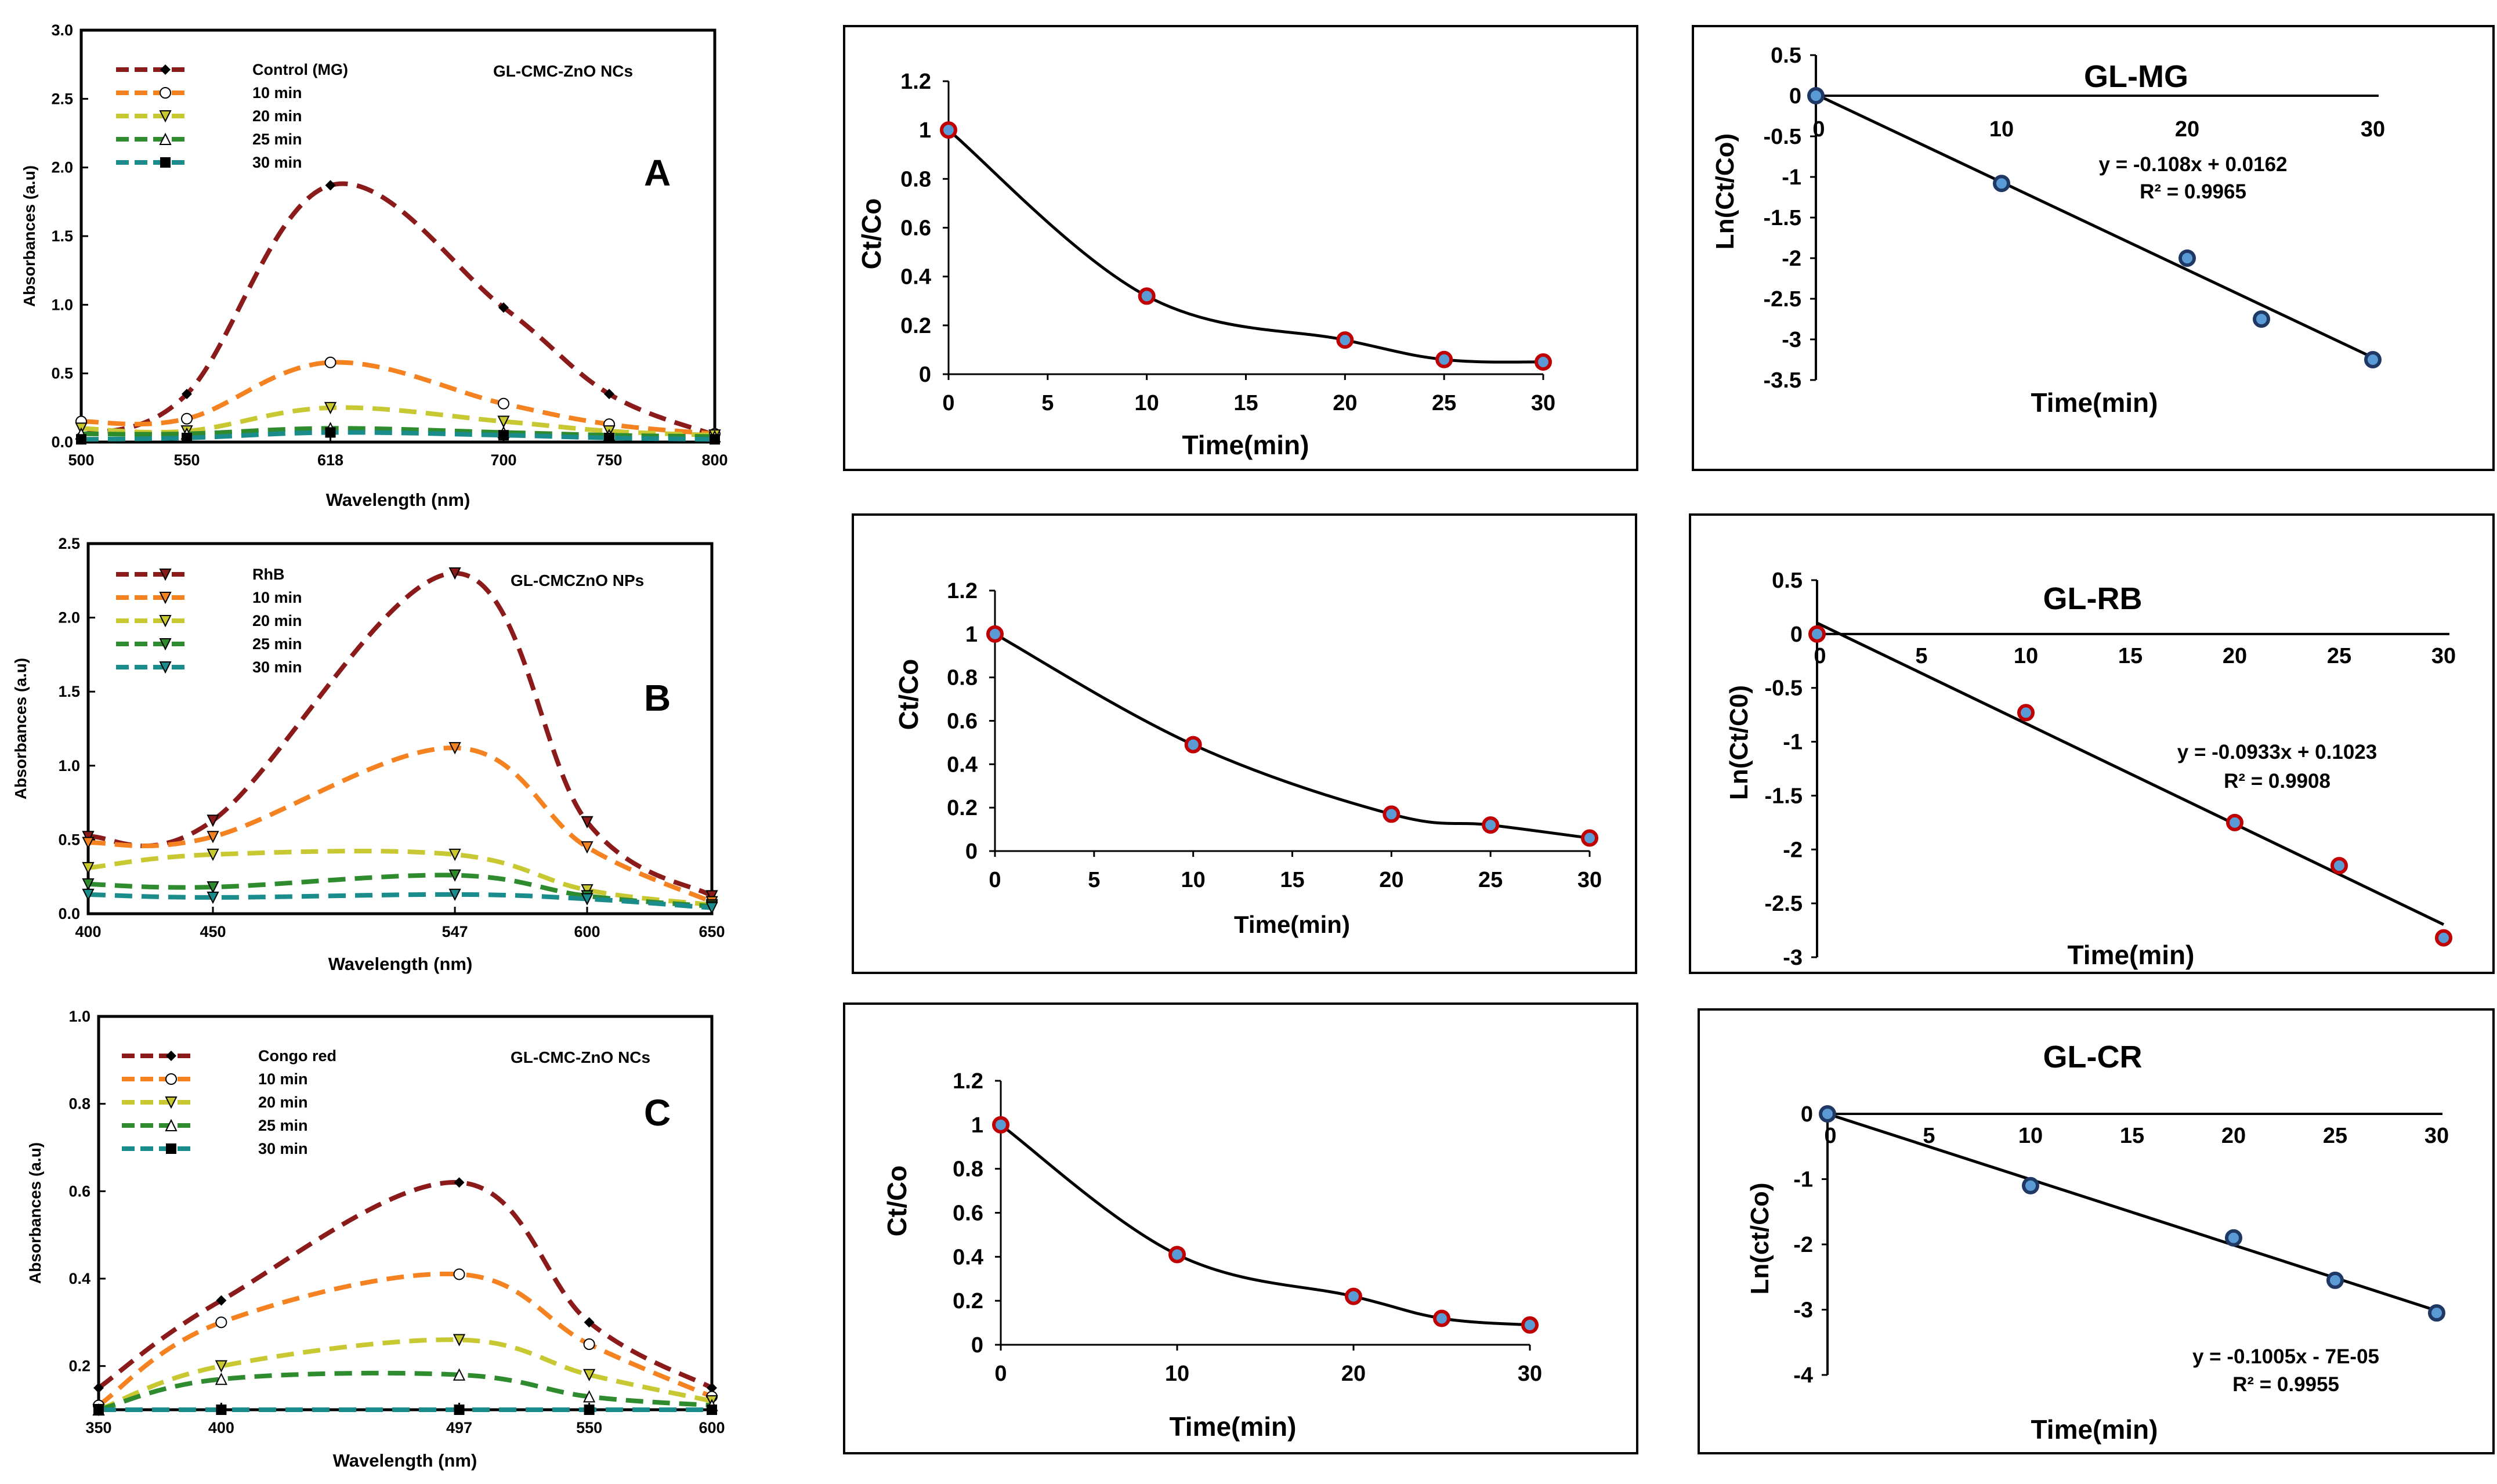 Image resolution: width=2497 pixels, height=1484 pixels. What do you see at coordinates (2093, 598) in the screenshot?
I see `panel-title: GL-RB` at bounding box center [2093, 598].